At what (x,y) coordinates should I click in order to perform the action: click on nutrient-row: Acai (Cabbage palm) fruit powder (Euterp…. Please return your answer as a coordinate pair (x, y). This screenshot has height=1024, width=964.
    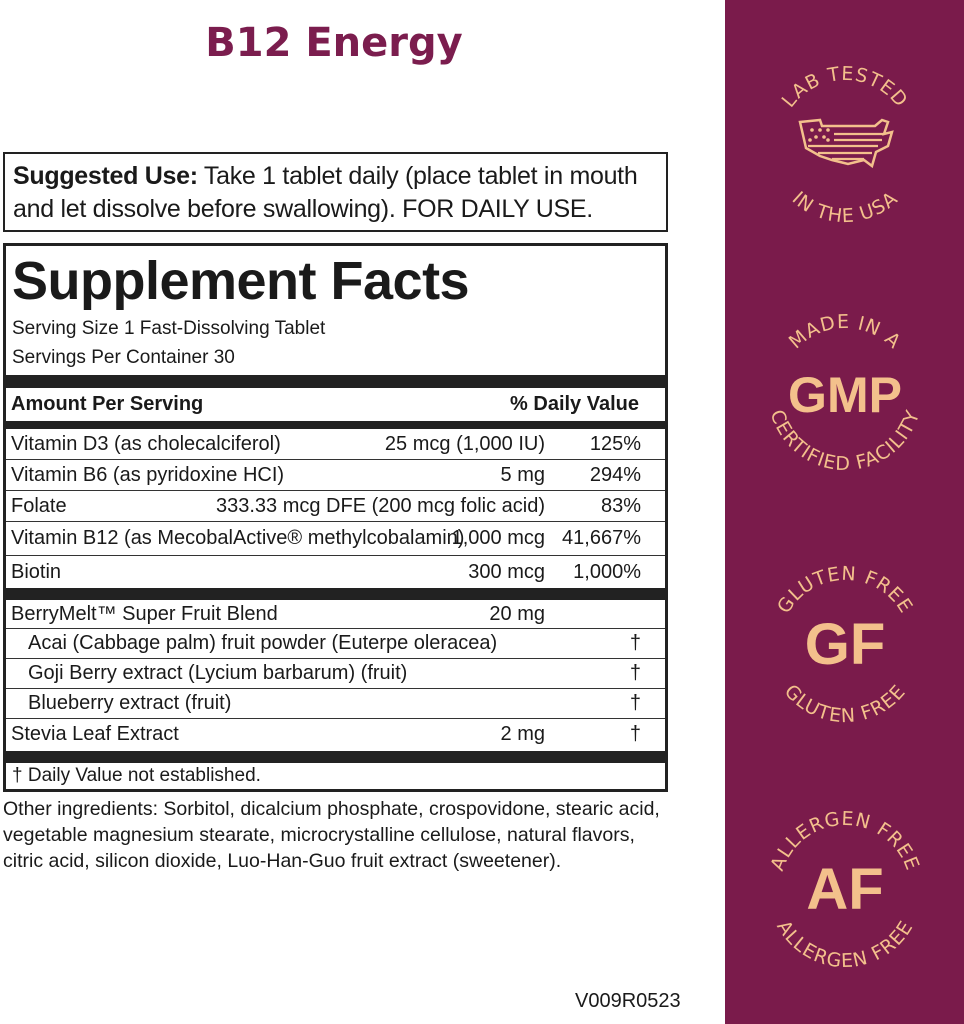
    Looking at the image, I should click on (335, 644).